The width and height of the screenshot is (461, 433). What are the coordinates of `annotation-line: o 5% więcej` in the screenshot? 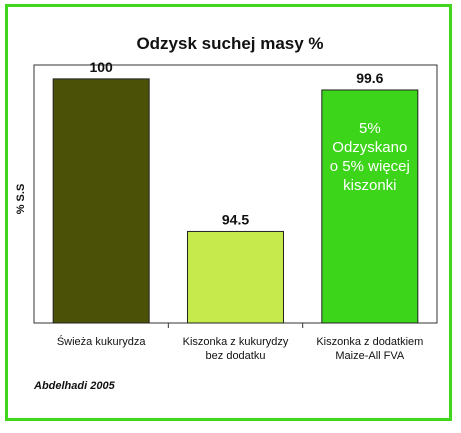 It's located at (370, 166).